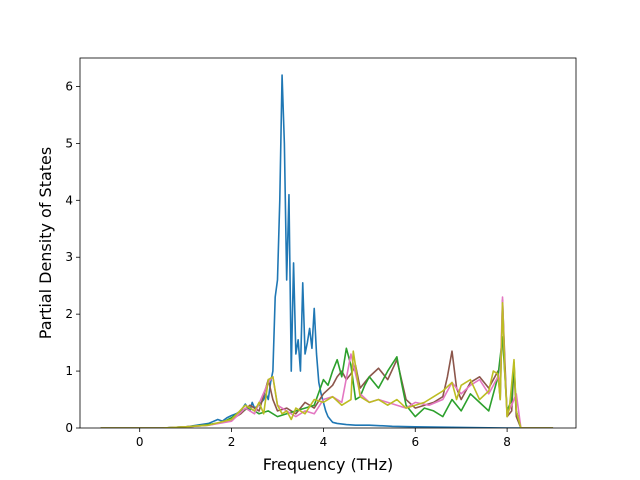  What do you see at coordinates (232, 442) in the screenshot?
I see `x-tick-label: 2` at bounding box center [232, 442].